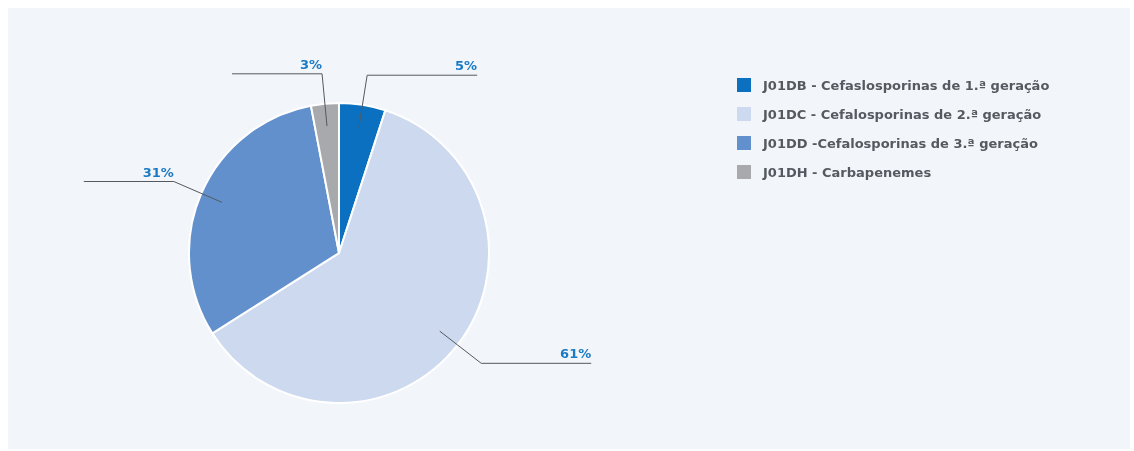  What do you see at coordinates (311, 64) in the screenshot?
I see `data-label: 3%` at bounding box center [311, 64].